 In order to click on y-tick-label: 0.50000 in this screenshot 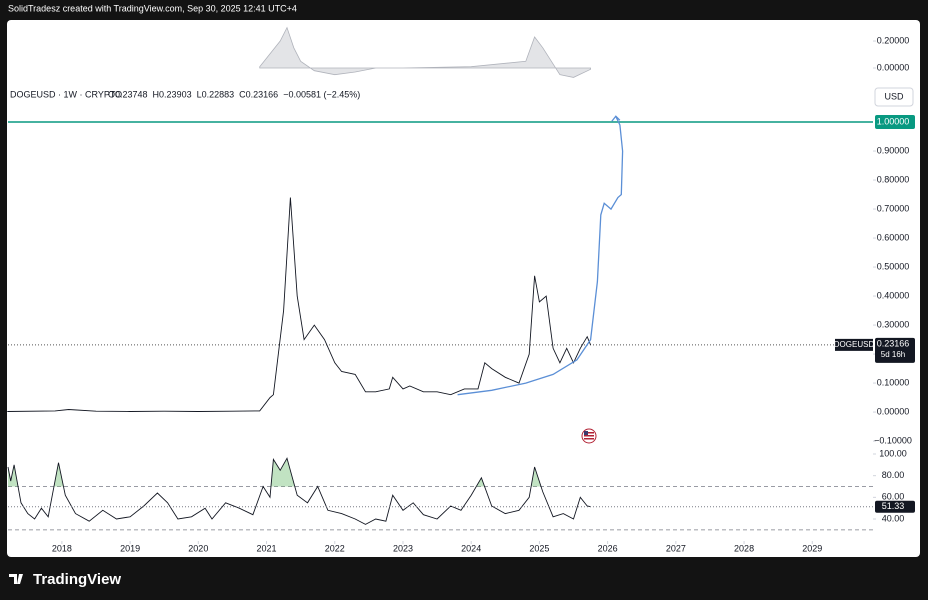, I will do `click(893, 266)`.